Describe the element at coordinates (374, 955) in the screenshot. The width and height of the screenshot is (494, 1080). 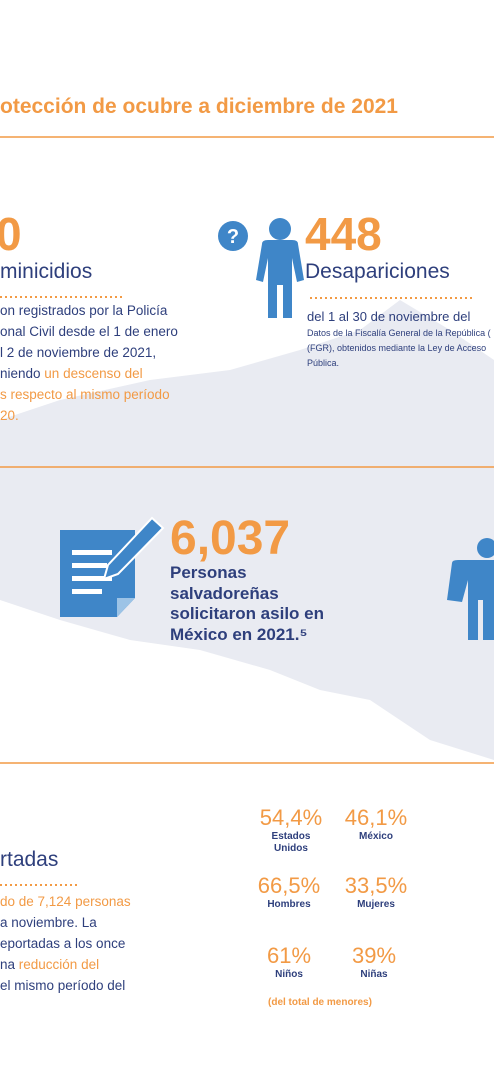
I see `stat-value: 39%` at that location.